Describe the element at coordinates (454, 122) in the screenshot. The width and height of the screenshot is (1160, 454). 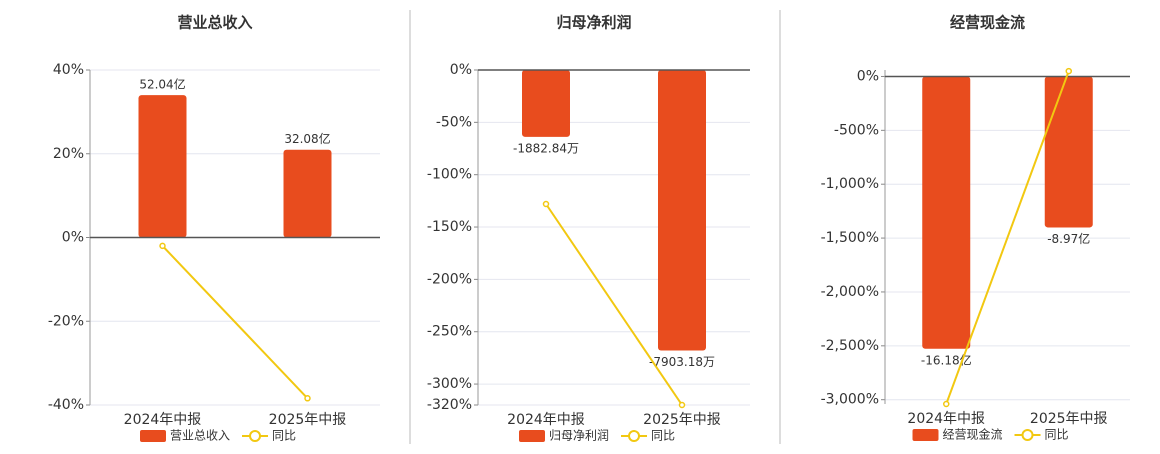
I see `y-tick-label: -50%` at that location.